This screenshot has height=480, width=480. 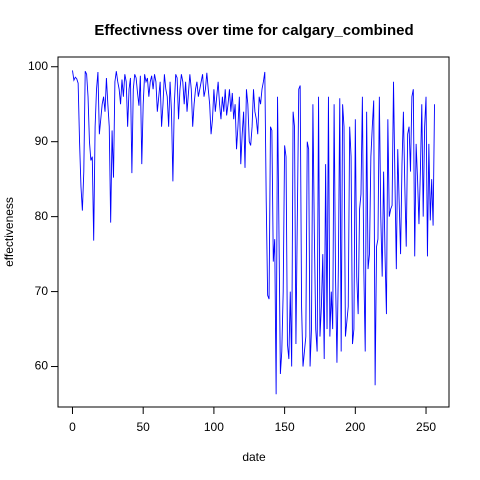 What do you see at coordinates (9, 232) in the screenshot?
I see `y-axis-label: effectiveness` at bounding box center [9, 232].